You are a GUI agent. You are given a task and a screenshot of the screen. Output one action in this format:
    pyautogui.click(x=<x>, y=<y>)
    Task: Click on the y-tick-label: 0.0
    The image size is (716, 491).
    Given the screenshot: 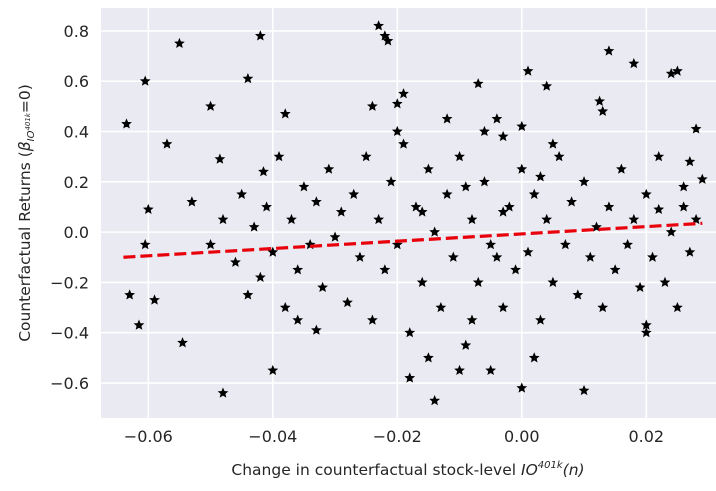 What is the action you would take?
    pyautogui.click(x=76, y=232)
    